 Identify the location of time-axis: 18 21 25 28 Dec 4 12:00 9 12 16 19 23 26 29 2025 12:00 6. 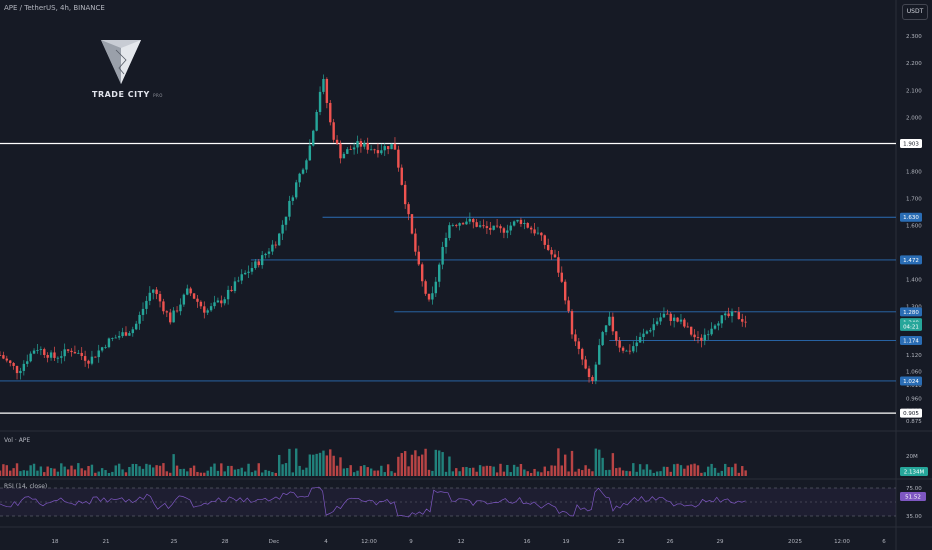
(469, 542).